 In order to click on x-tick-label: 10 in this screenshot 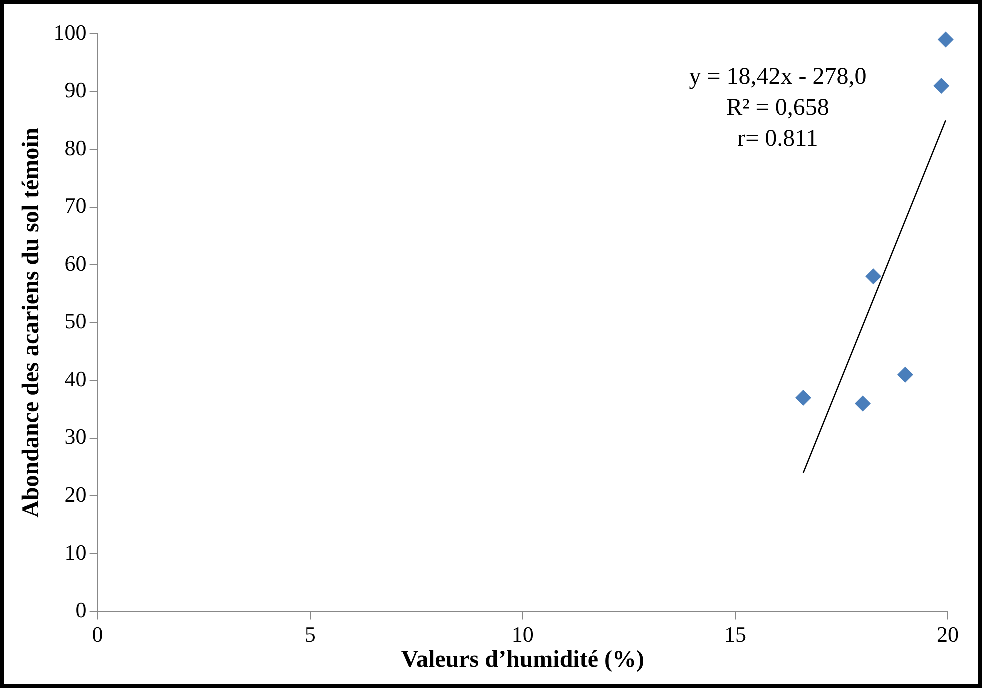, I will do `click(523, 634)`.